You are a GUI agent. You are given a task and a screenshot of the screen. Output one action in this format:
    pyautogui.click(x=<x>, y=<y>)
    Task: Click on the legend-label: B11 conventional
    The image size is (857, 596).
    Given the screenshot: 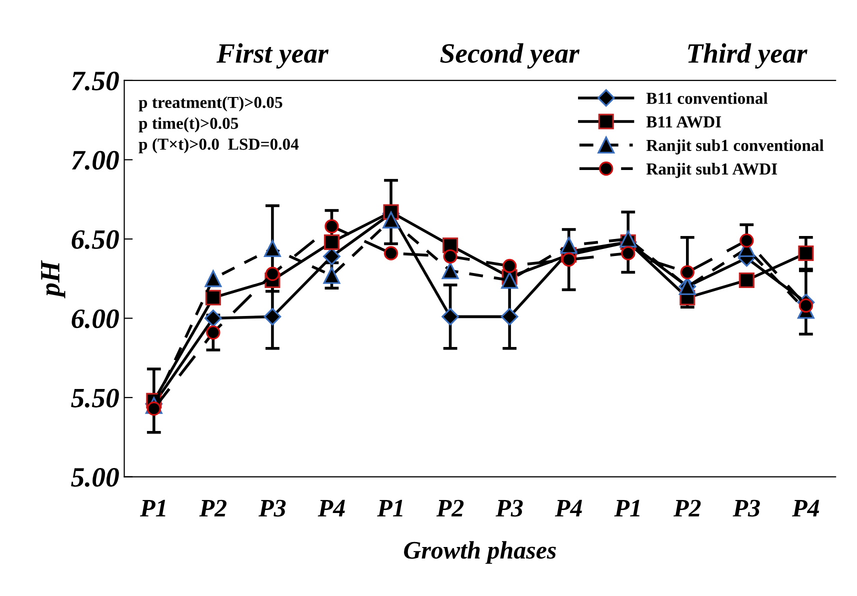 What is the action you would take?
    pyautogui.click(x=707, y=98)
    